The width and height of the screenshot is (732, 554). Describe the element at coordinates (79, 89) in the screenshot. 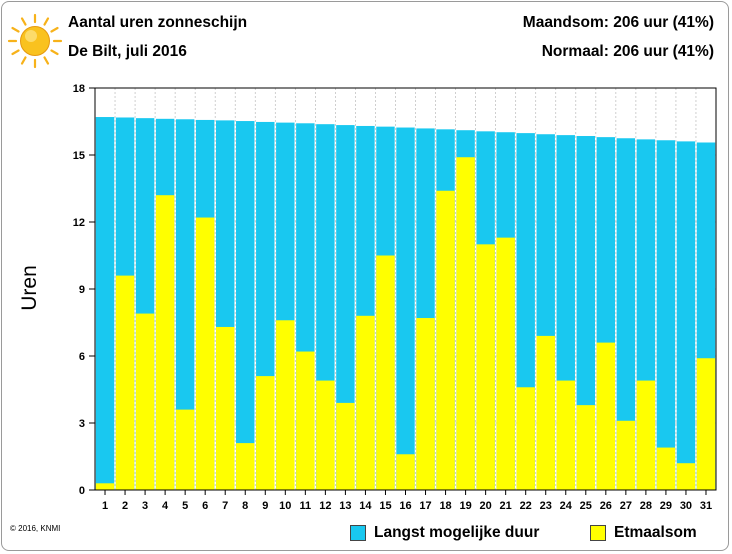

I see `y-tick-label: 18` at that location.